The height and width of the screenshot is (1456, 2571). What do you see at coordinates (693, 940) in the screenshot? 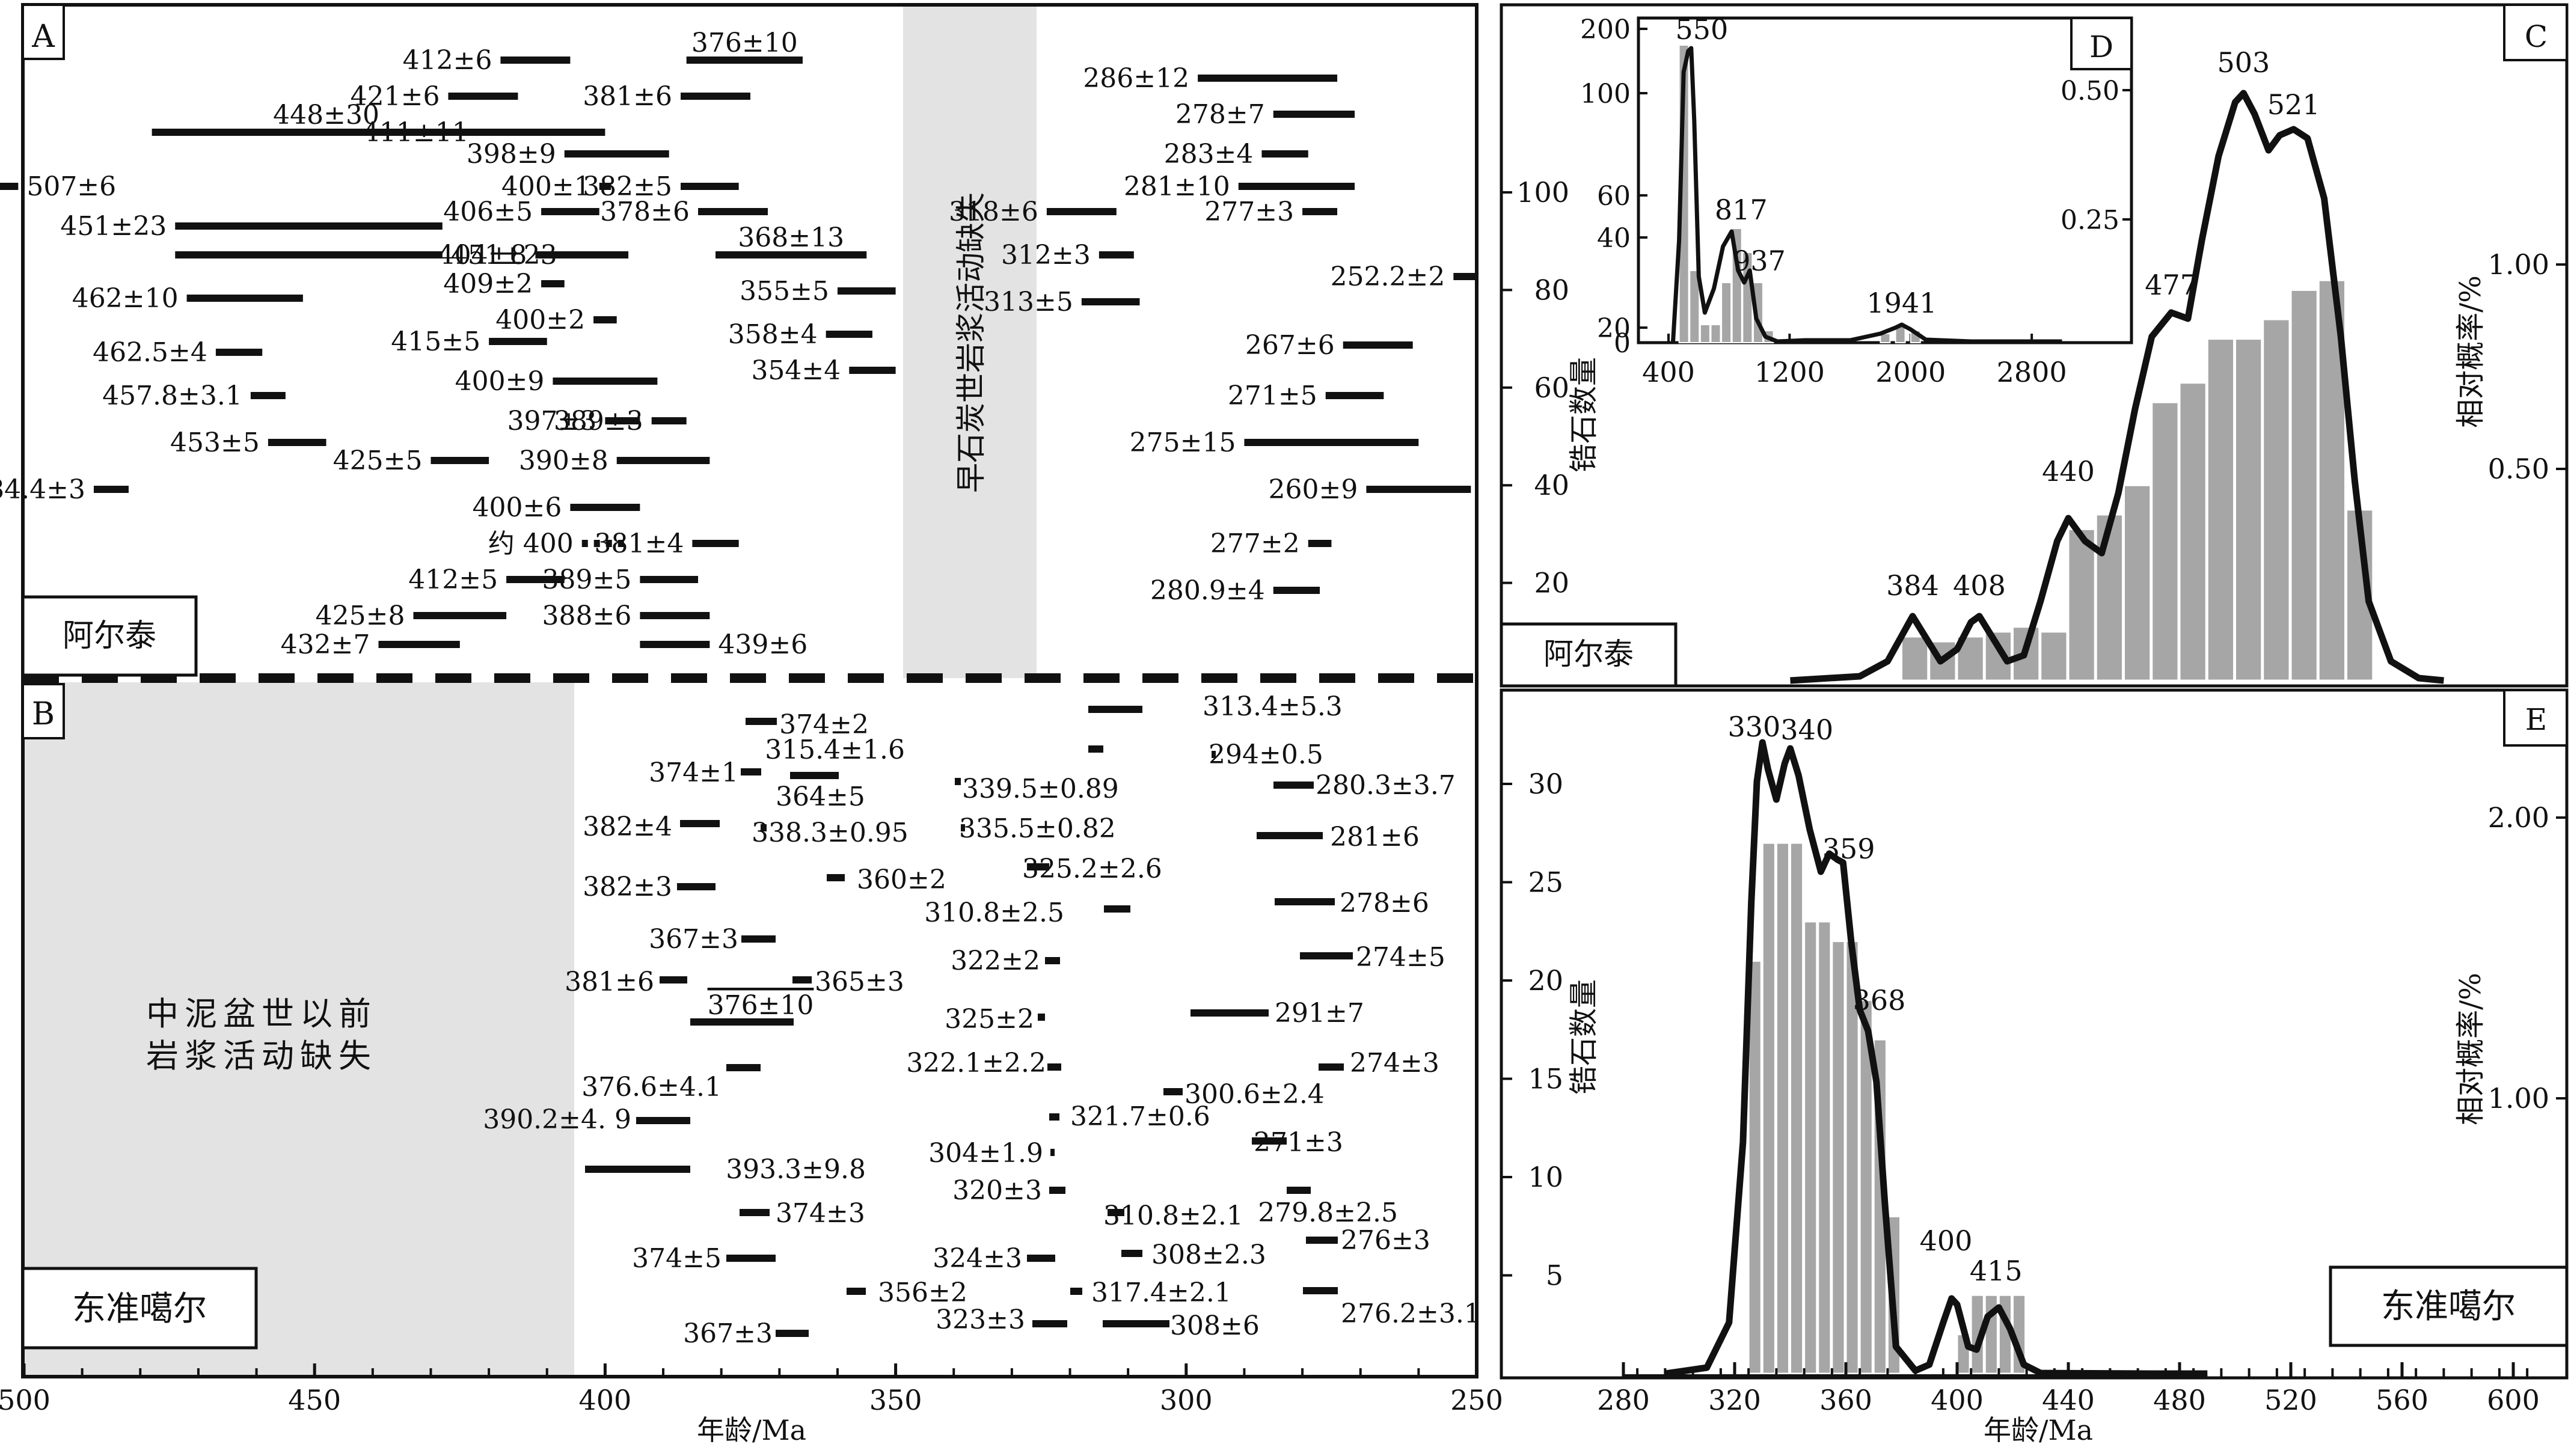
I see `age-label: 367±3` at bounding box center [693, 940].